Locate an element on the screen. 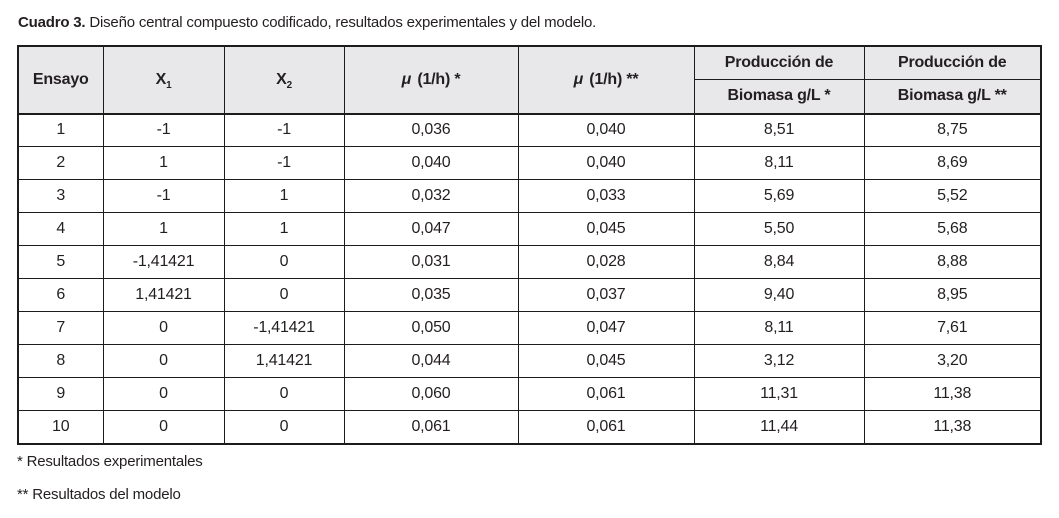 This screenshot has height=518, width=1059. table-row: 4 1 1 0,047 0,045 5,50 5,68 is located at coordinates (529, 229).